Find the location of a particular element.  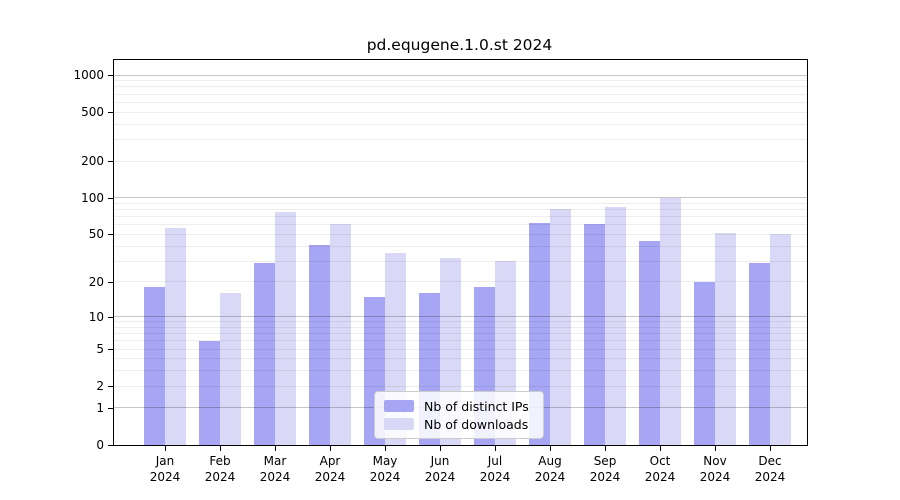

x-tick-label-nov: Nov 2024 is located at coordinates (715, 469).